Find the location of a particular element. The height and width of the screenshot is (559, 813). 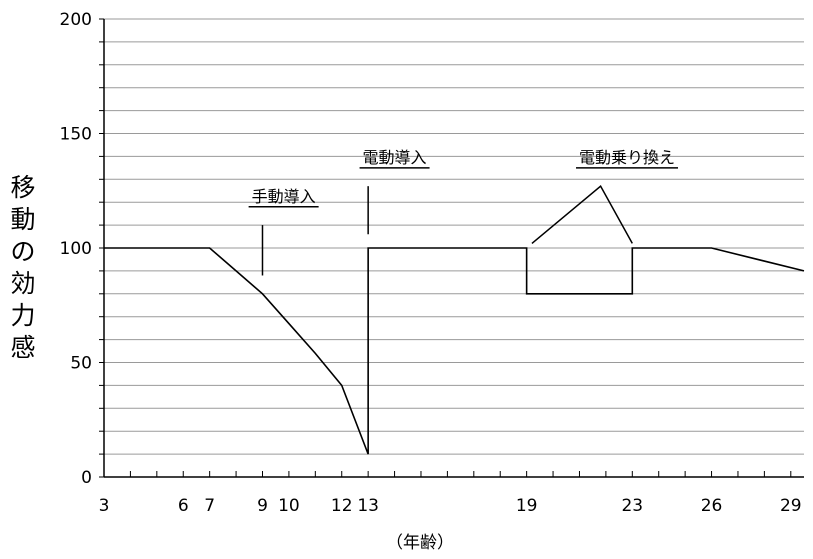

annotation-label: 手動導入 is located at coordinates (284, 196).